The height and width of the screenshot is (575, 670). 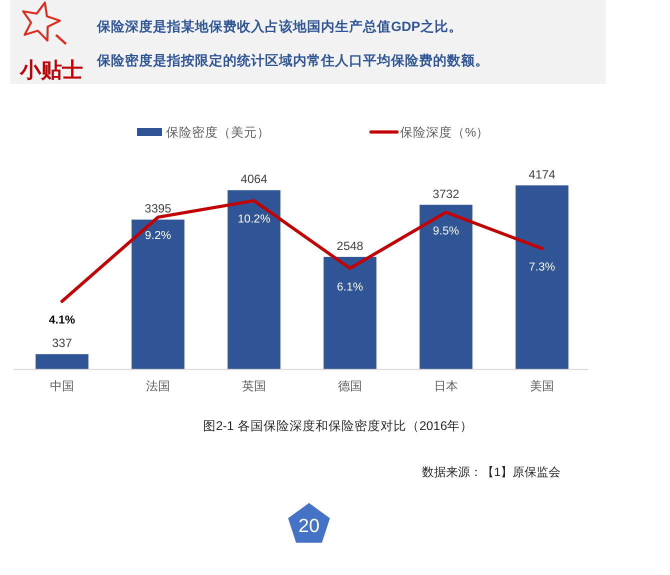 I want to click on annotation: 保险密度是指按限定的统计区域内常住人口平均保险费的数额。, so click(x=293, y=60).